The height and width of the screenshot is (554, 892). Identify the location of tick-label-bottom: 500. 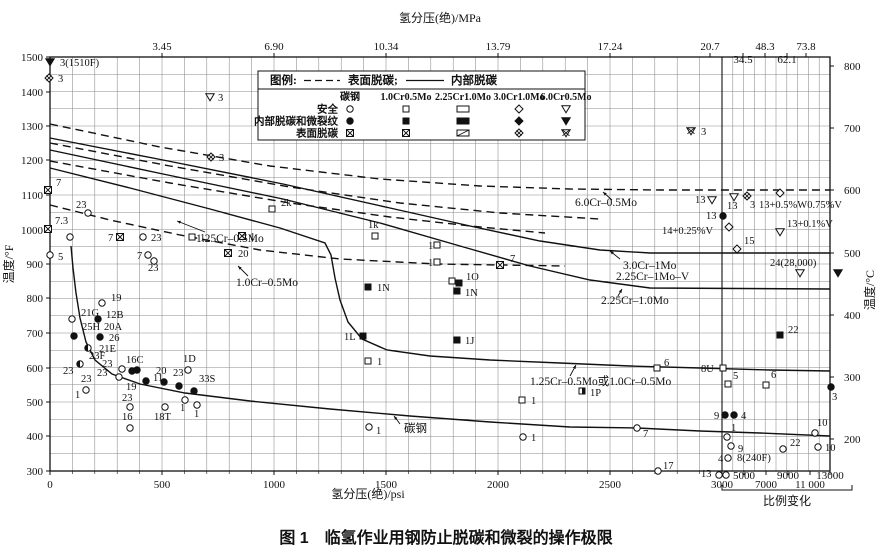
(162, 485).